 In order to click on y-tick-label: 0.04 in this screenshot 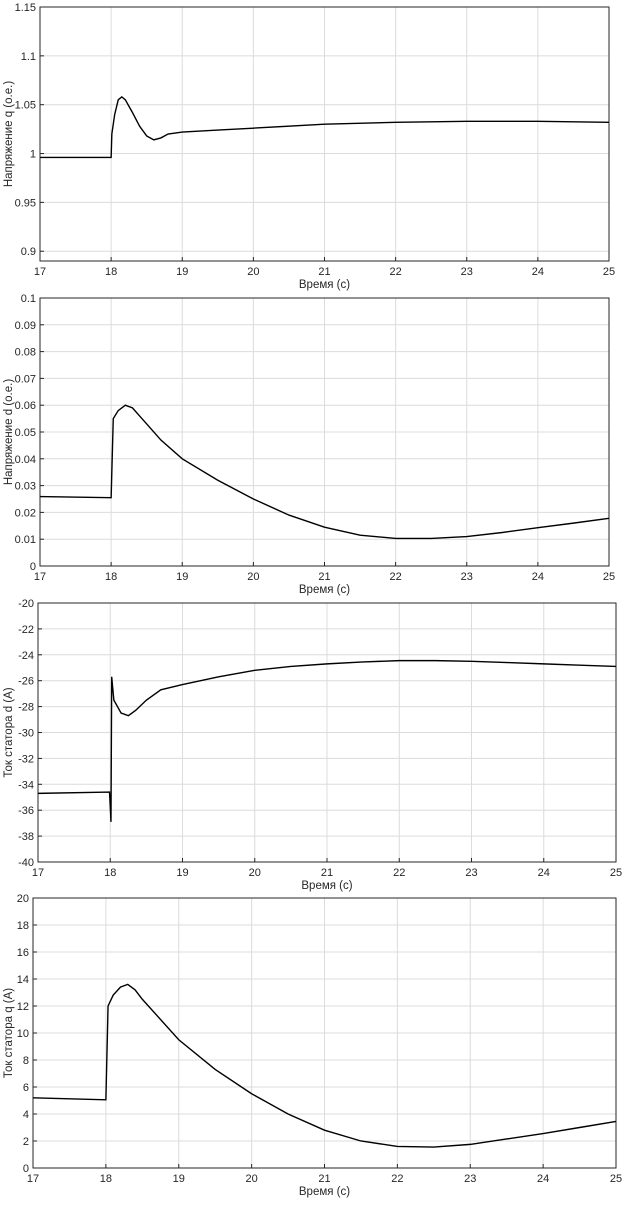, I will do `click(25, 460)`.